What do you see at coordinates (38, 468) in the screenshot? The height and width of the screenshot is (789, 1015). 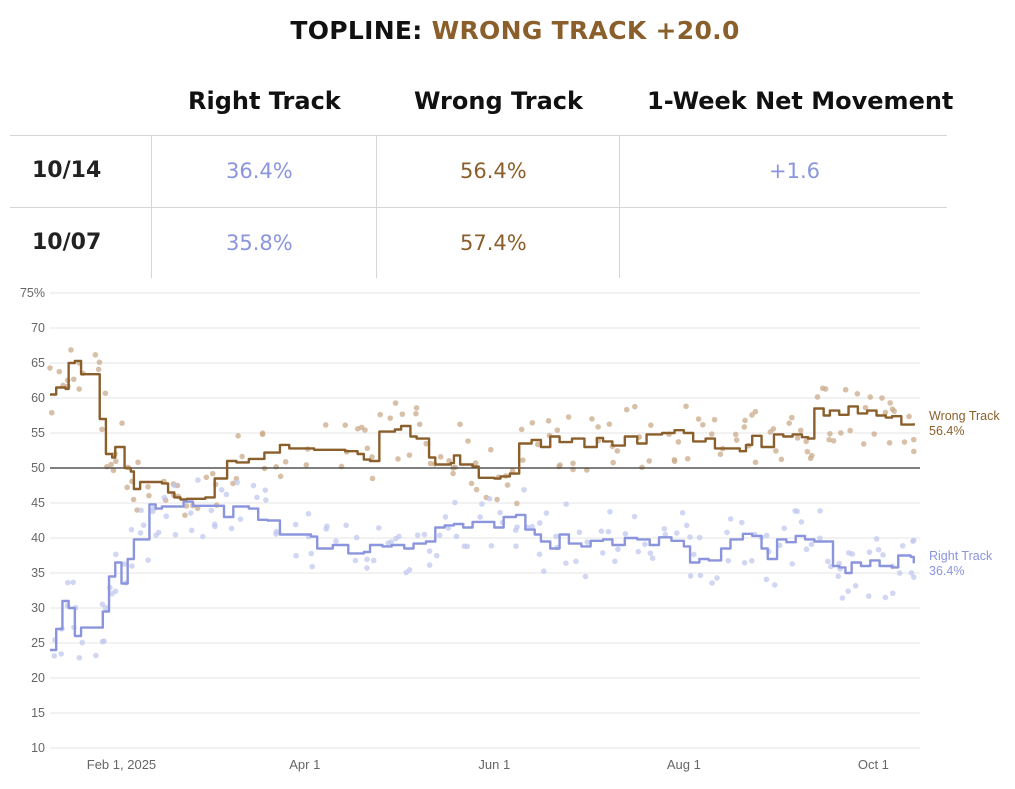 I see `y-tick-label: 50` at bounding box center [38, 468].